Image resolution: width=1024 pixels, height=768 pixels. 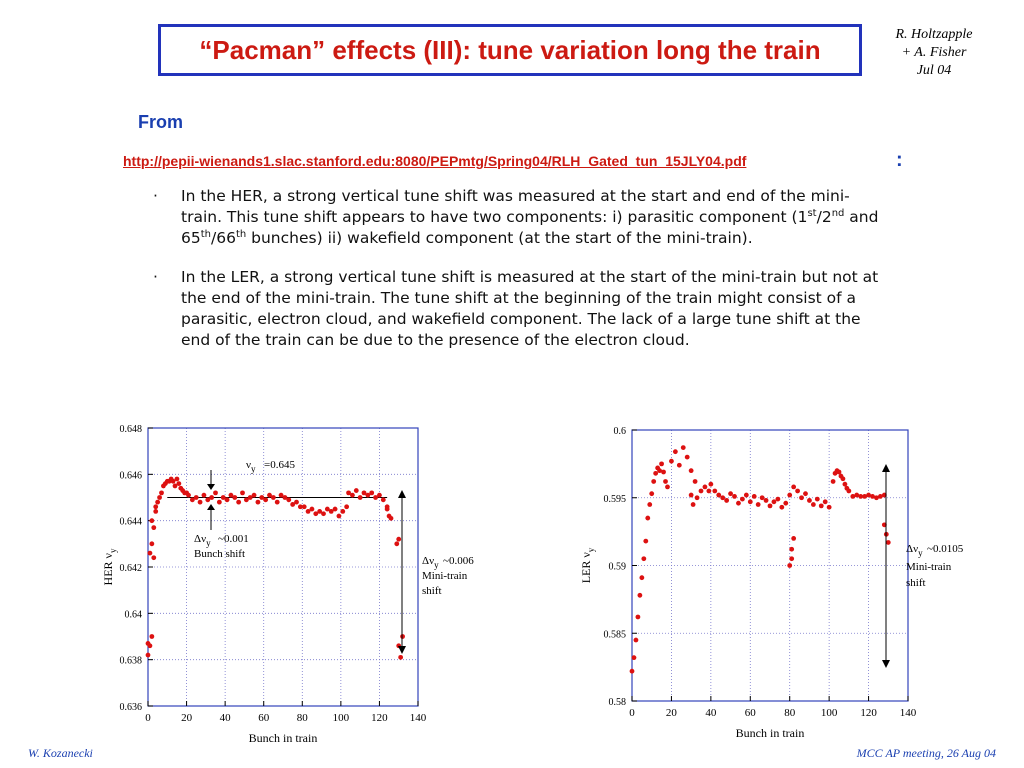 I want to click on bullet-her-text-c: and 65, so click(x=530, y=227).